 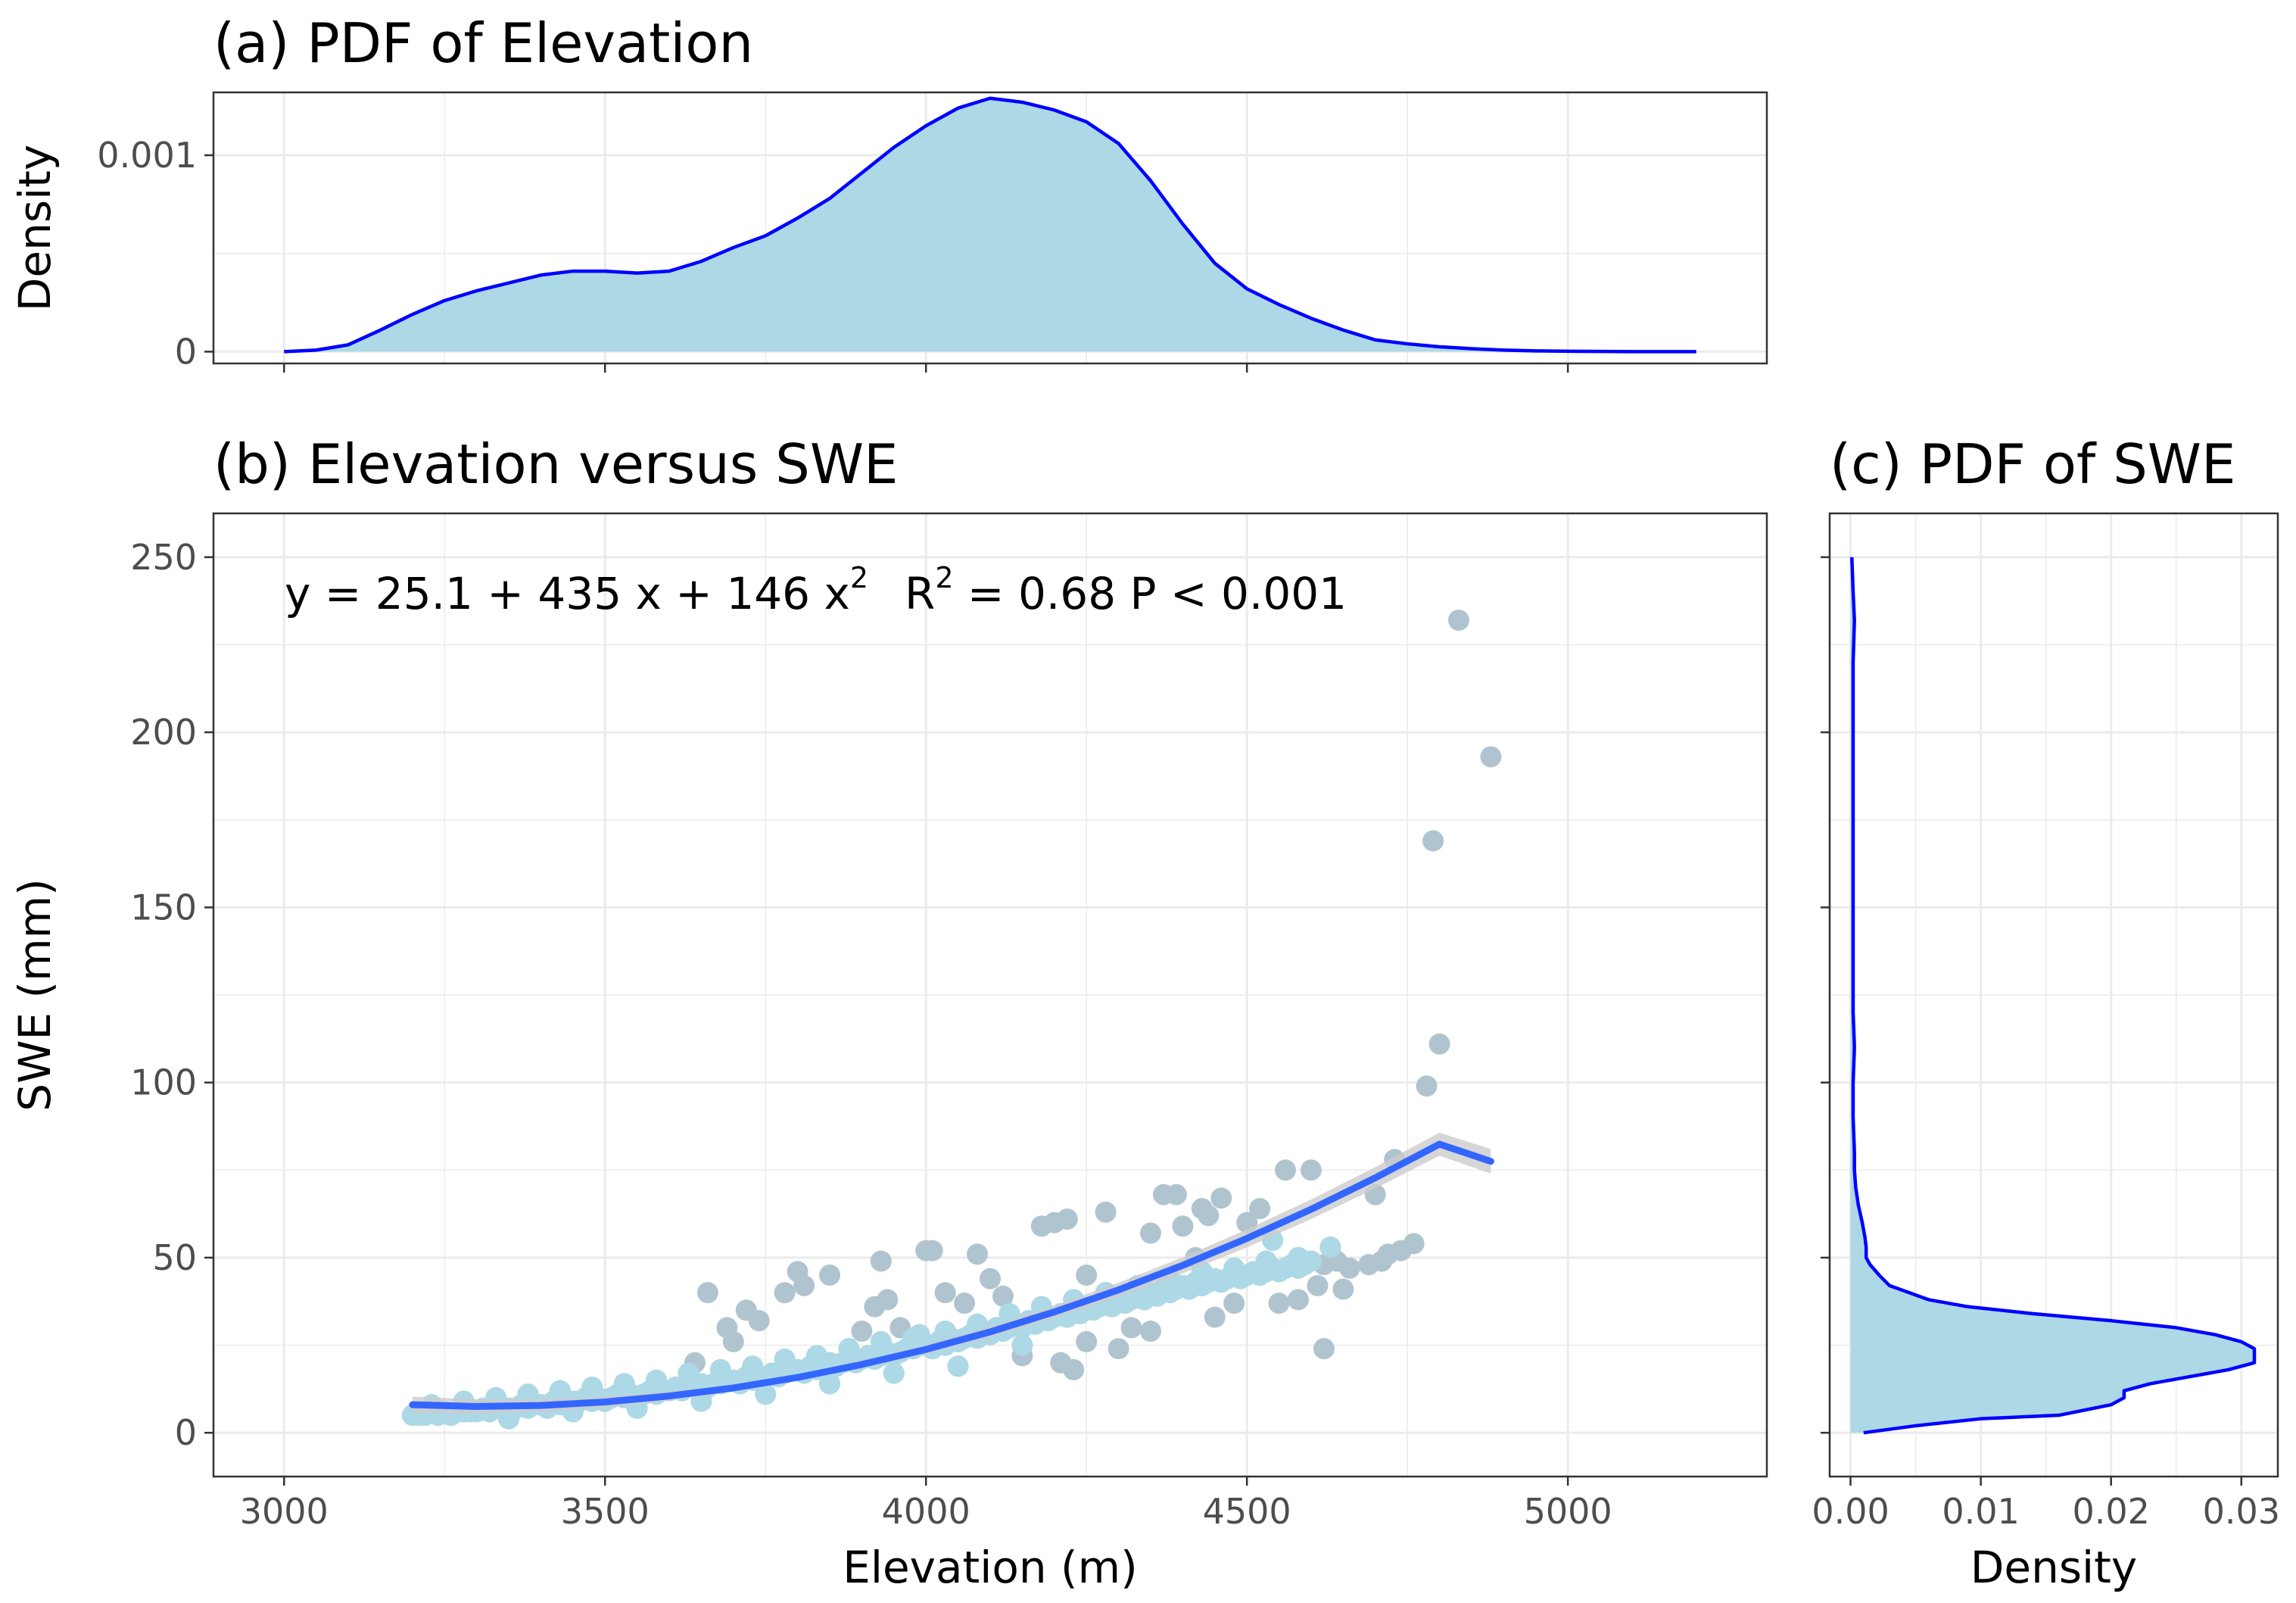 I want to click on panel-b-x-tick-label: 3500, so click(x=605, y=1511).